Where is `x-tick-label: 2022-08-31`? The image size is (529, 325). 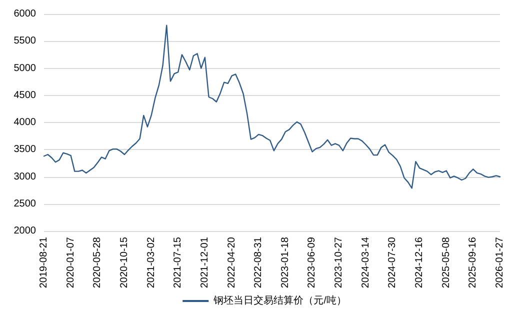 x-tick-label: 2022-08-31 is located at coordinates (258, 262).